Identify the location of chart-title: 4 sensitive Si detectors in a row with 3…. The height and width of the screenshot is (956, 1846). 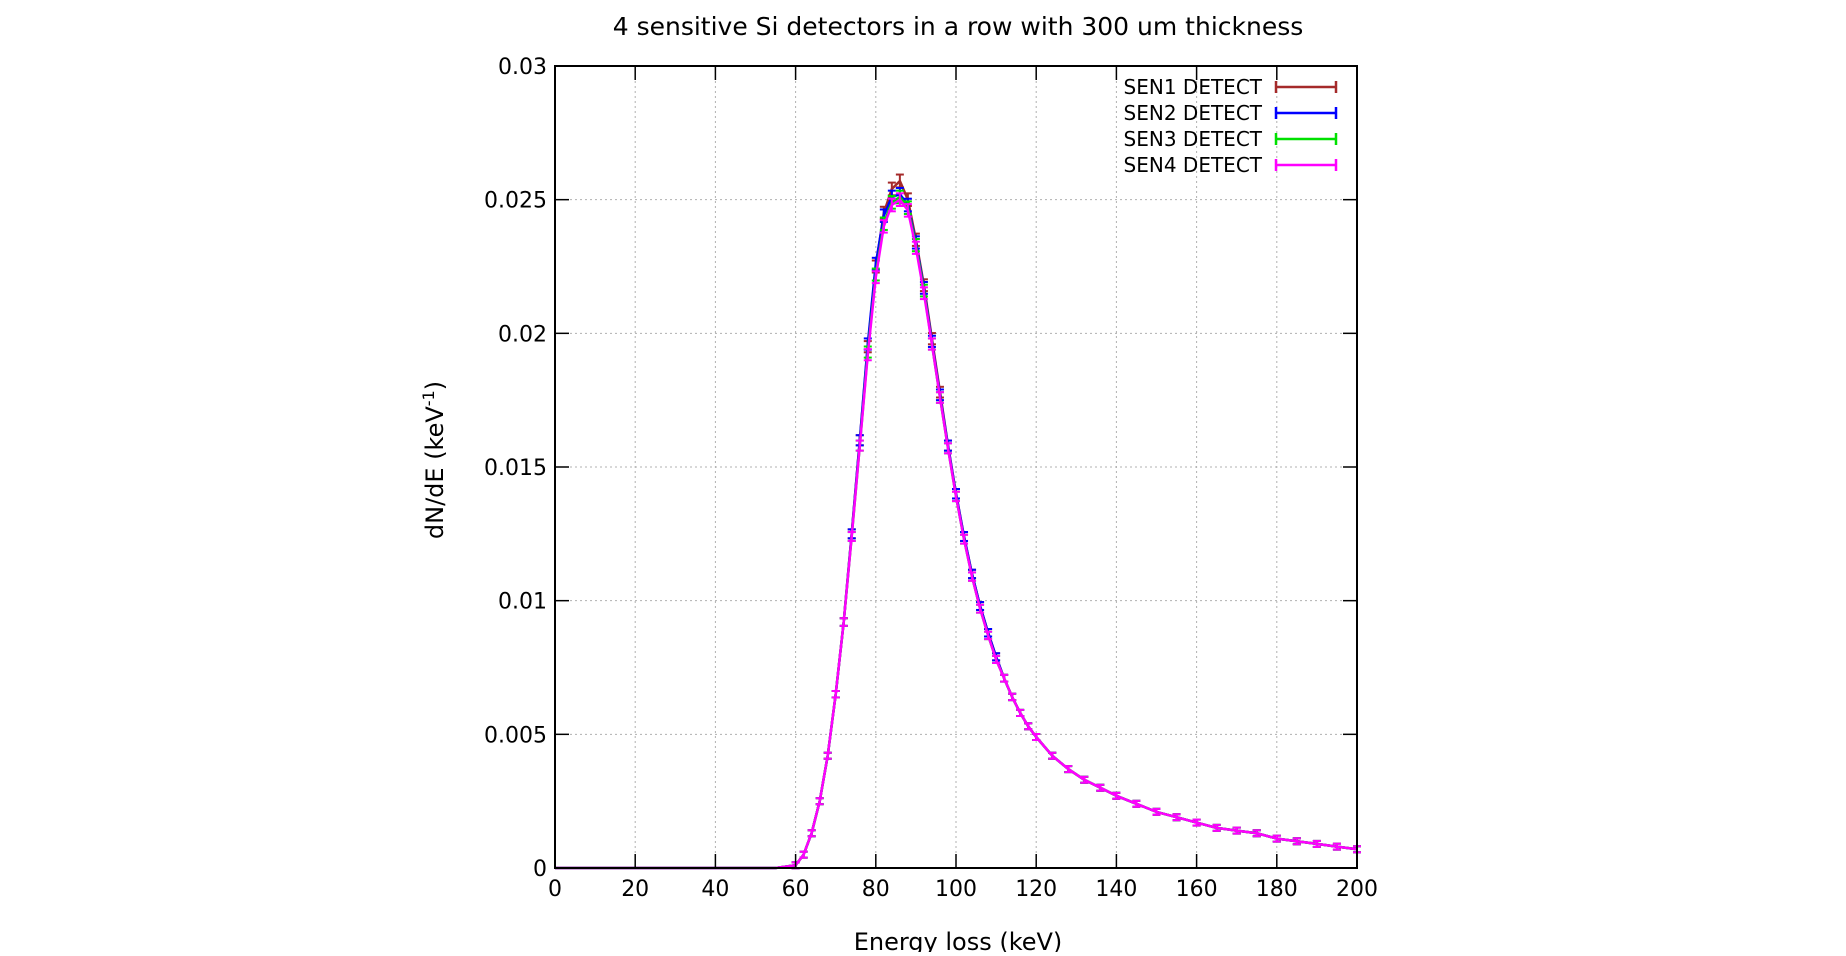
(958, 26).